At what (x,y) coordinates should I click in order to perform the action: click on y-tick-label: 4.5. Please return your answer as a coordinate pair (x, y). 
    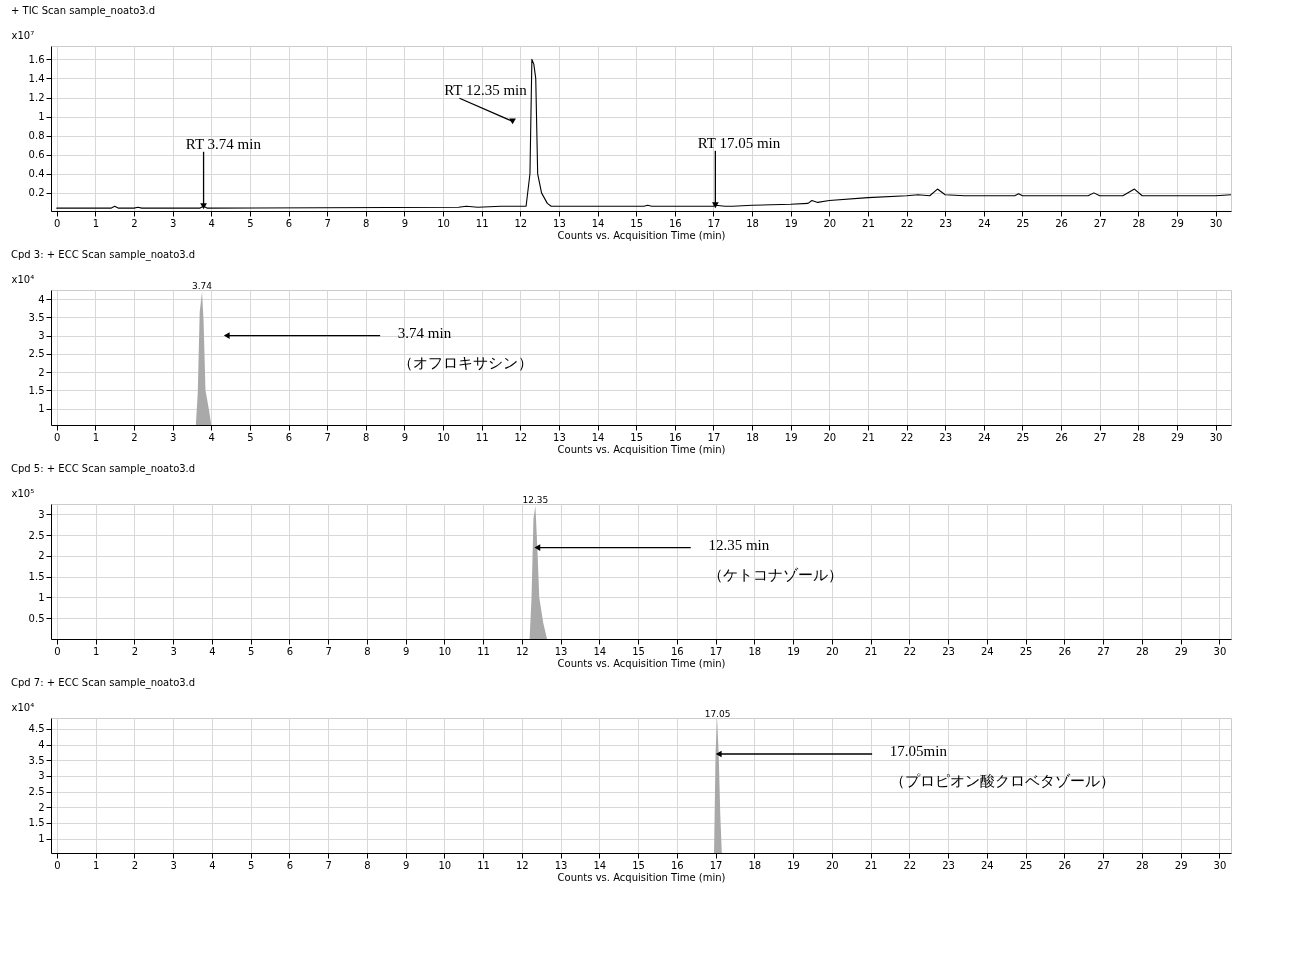
    Looking at the image, I should click on (36, 729).